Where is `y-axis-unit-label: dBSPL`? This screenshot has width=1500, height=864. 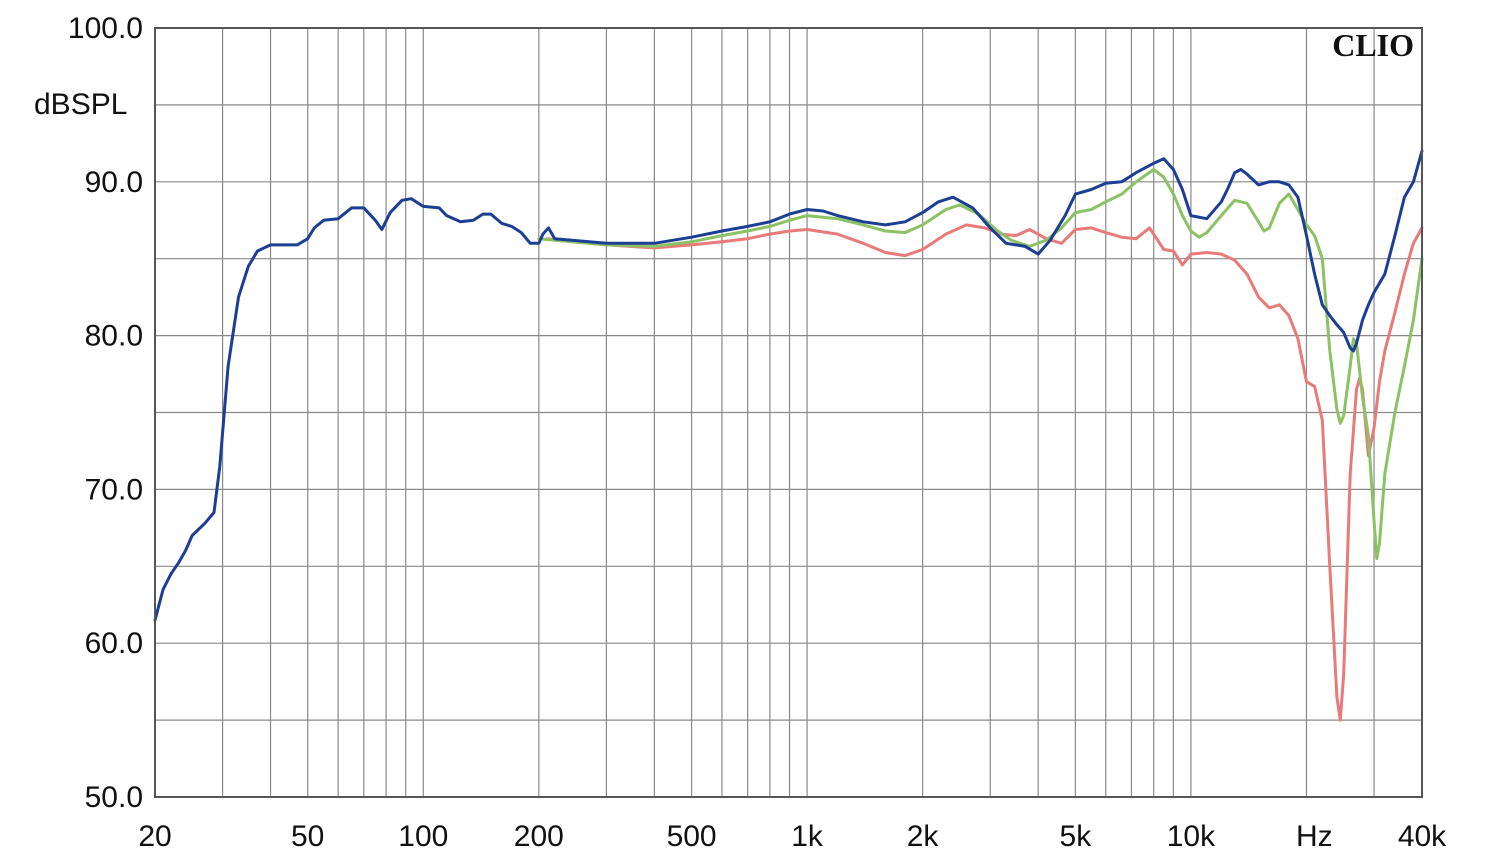
y-axis-unit-label: dBSPL is located at coordinates (80, 104).